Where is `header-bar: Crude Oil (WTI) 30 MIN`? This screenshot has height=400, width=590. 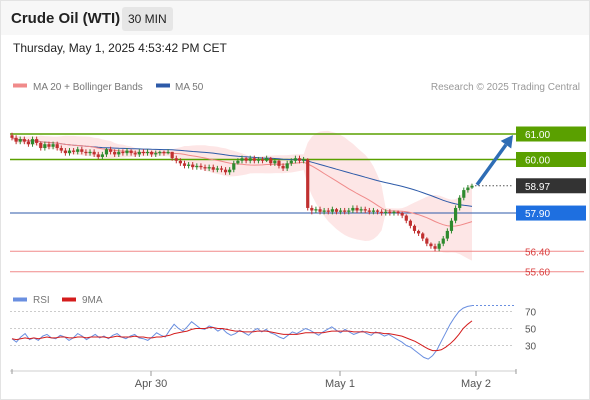
header-bar: Crude Oil (WTI) 30 MIN is located at coordinates (295, 18).